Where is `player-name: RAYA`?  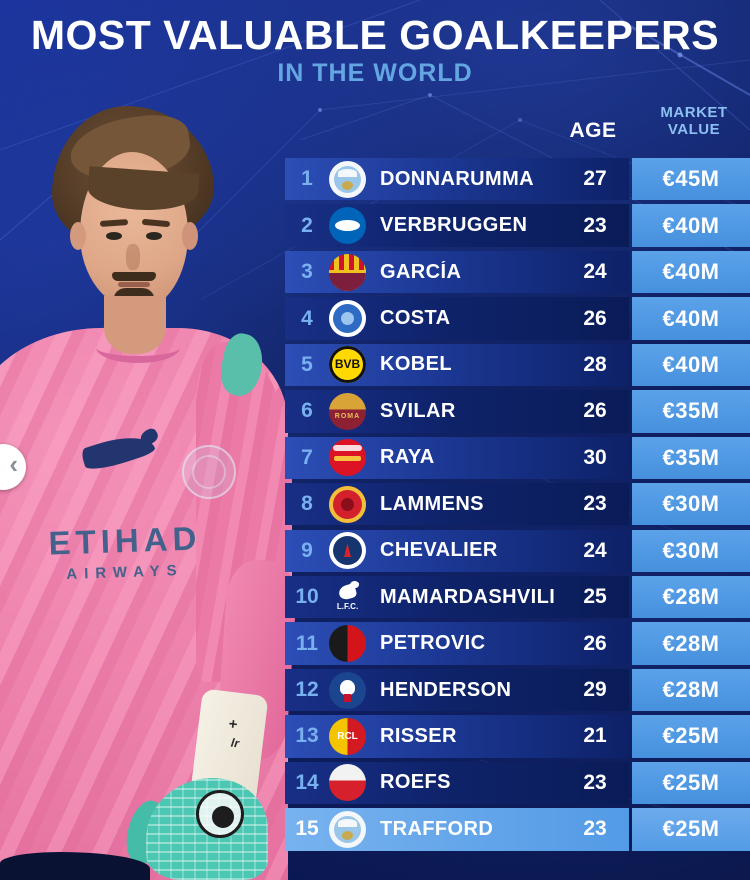 player-name: RAYA is located at coordinates (407, 457).